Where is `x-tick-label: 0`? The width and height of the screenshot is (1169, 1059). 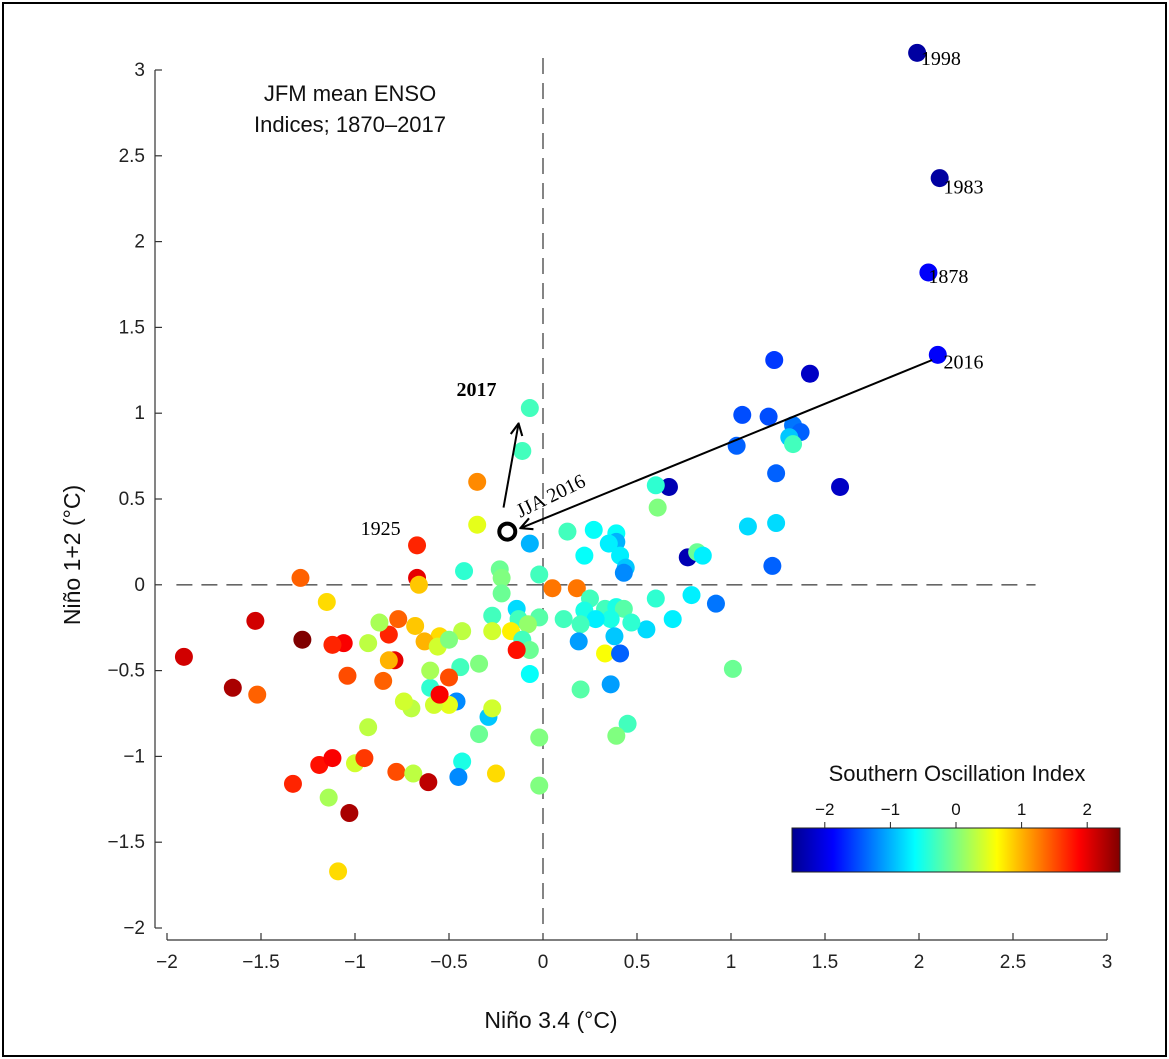
x-tick-label: 0 is located at coordinates (543, 962).